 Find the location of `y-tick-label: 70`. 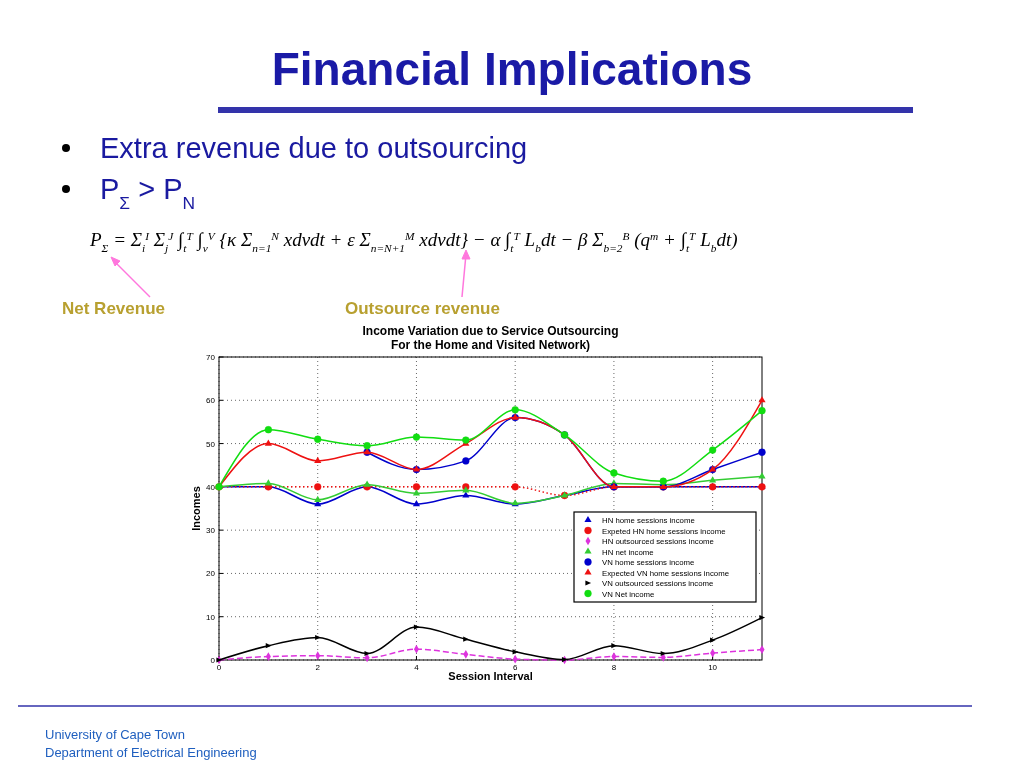

y-tick-label: 70 is located at coordinates (211, 357).